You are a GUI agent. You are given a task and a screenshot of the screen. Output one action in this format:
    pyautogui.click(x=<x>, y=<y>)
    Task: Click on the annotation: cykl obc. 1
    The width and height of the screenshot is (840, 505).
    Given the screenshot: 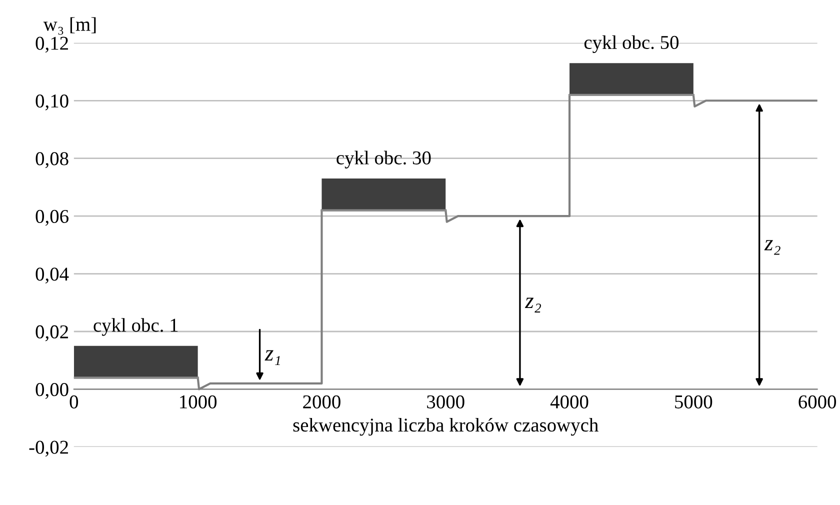 What is the action you would take?
    pyautogui.click(x=136, y=327)
    